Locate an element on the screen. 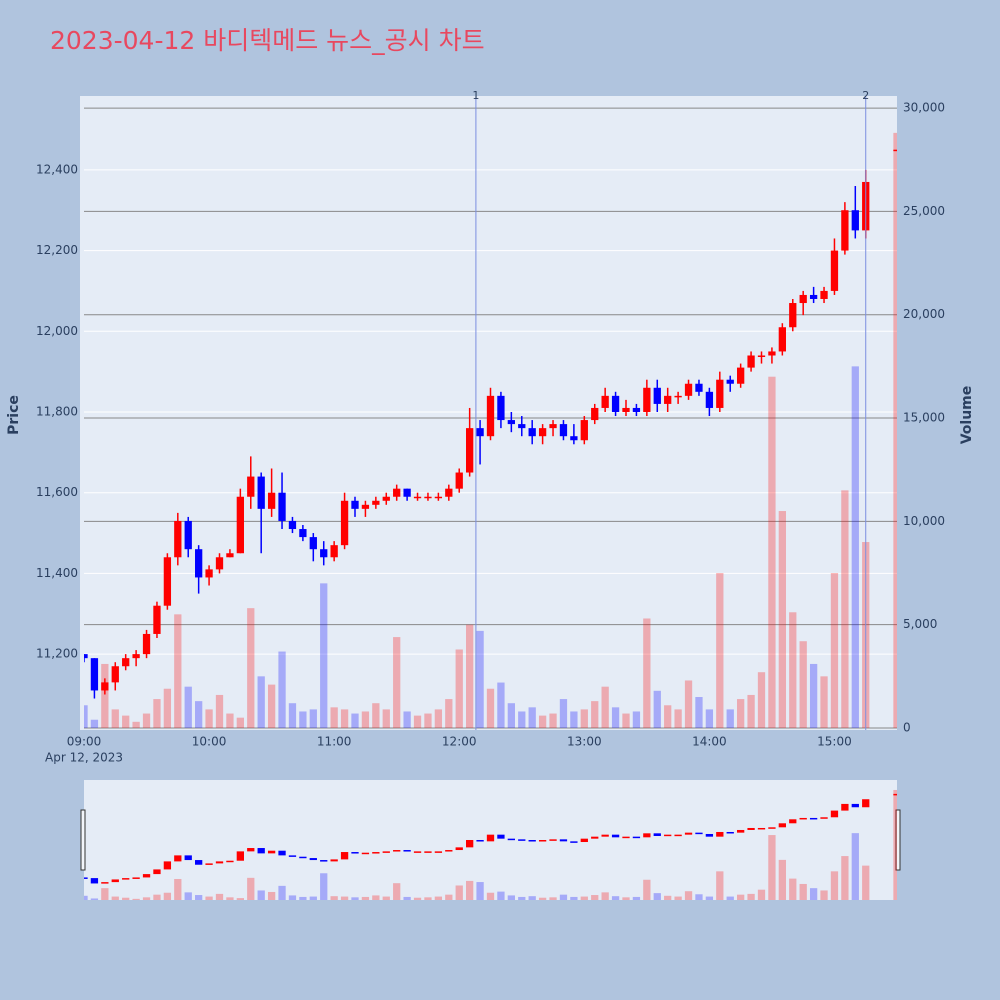  x-tick-label: 14:00 is located at coordinates (709, 742).